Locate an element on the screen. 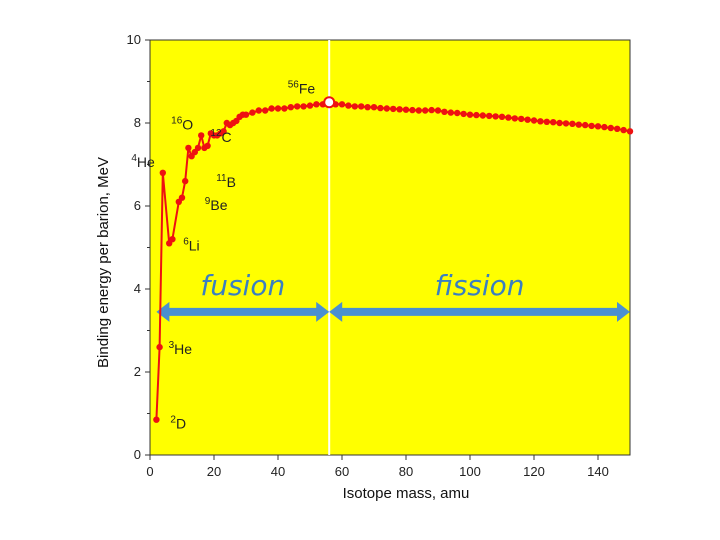  y-tick-label: 4 is located at coordinates (137, 288).